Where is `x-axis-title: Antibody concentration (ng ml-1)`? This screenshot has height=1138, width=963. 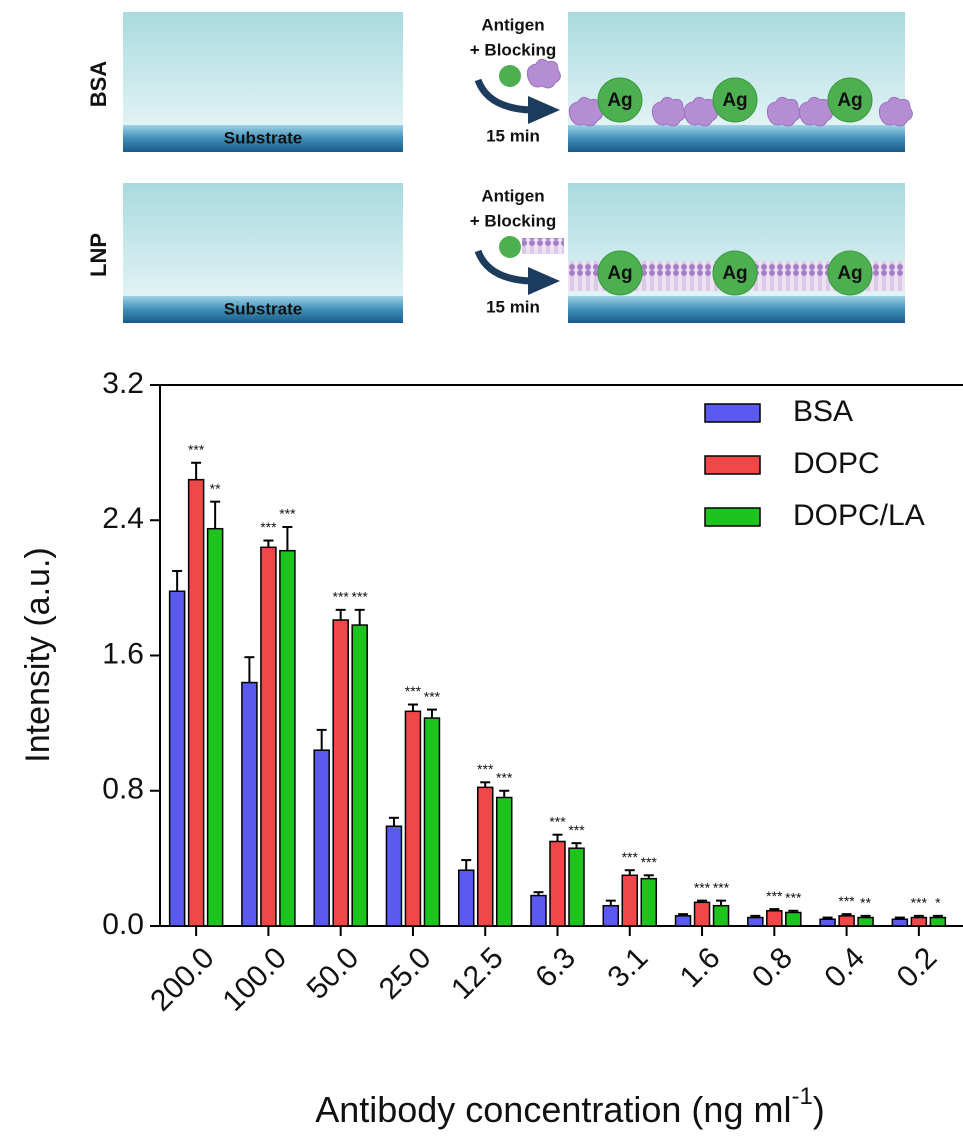 x-axis-title: Antibody concentration (ng ml-1) is located at coordinates (570, 1106).